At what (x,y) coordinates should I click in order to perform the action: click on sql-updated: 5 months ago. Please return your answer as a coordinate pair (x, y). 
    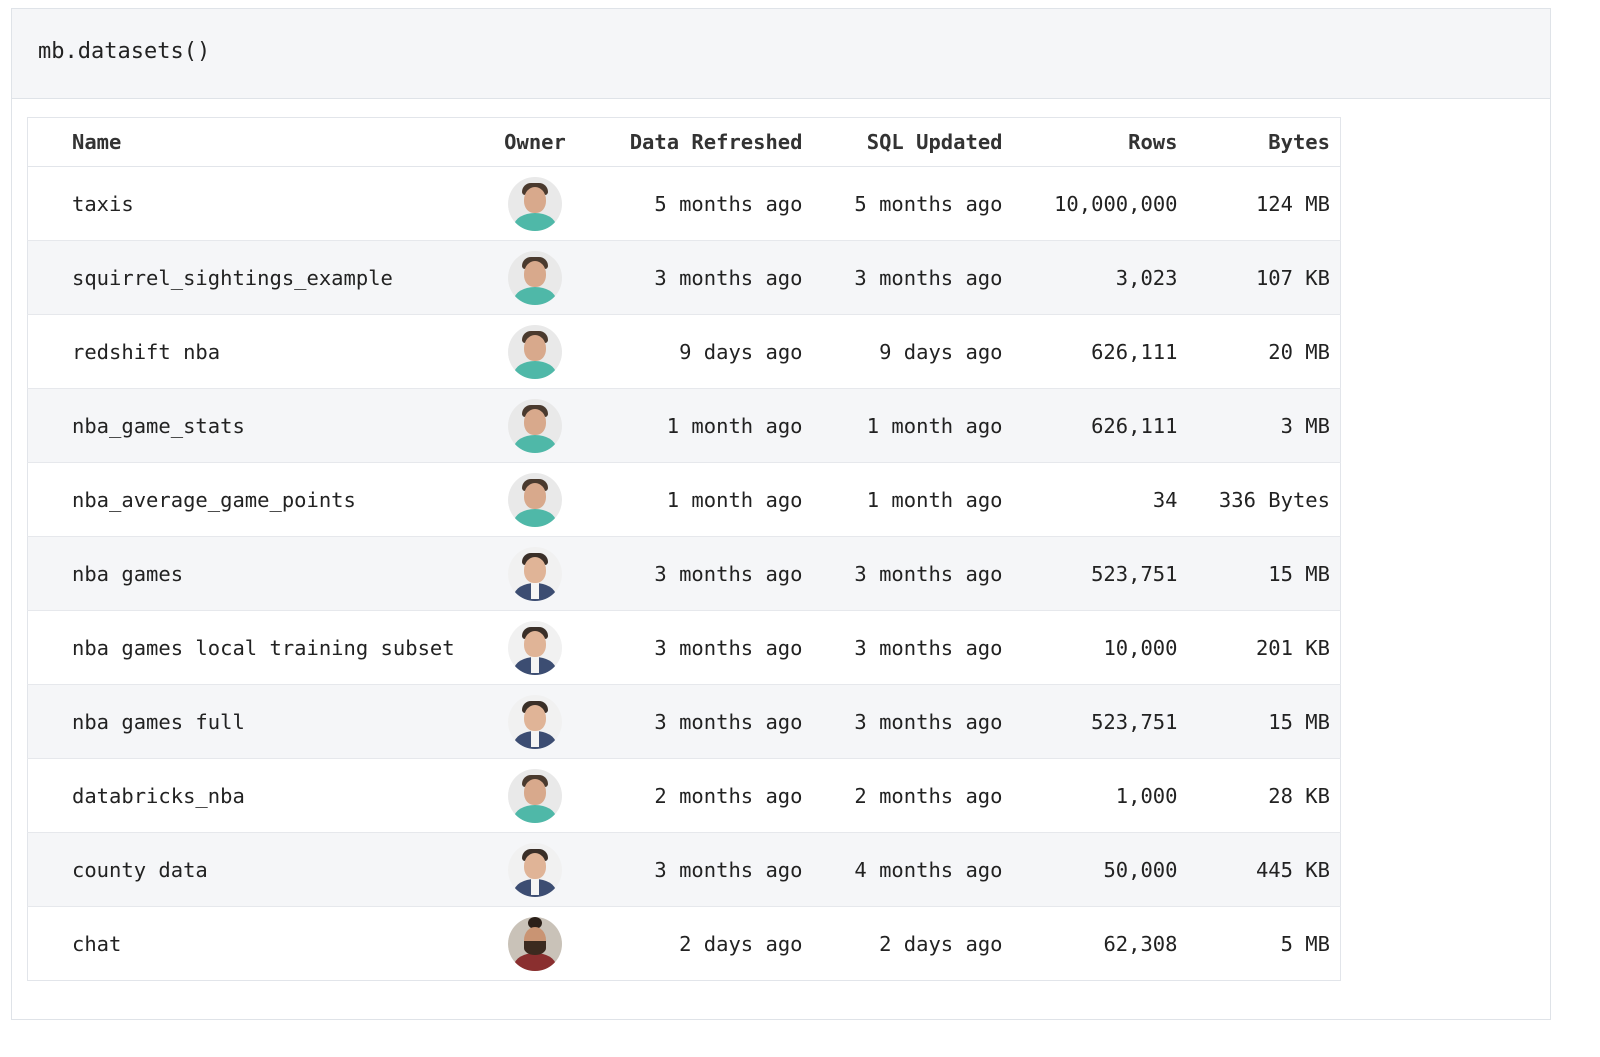
    Looking at the image, I should click on (912, 203).